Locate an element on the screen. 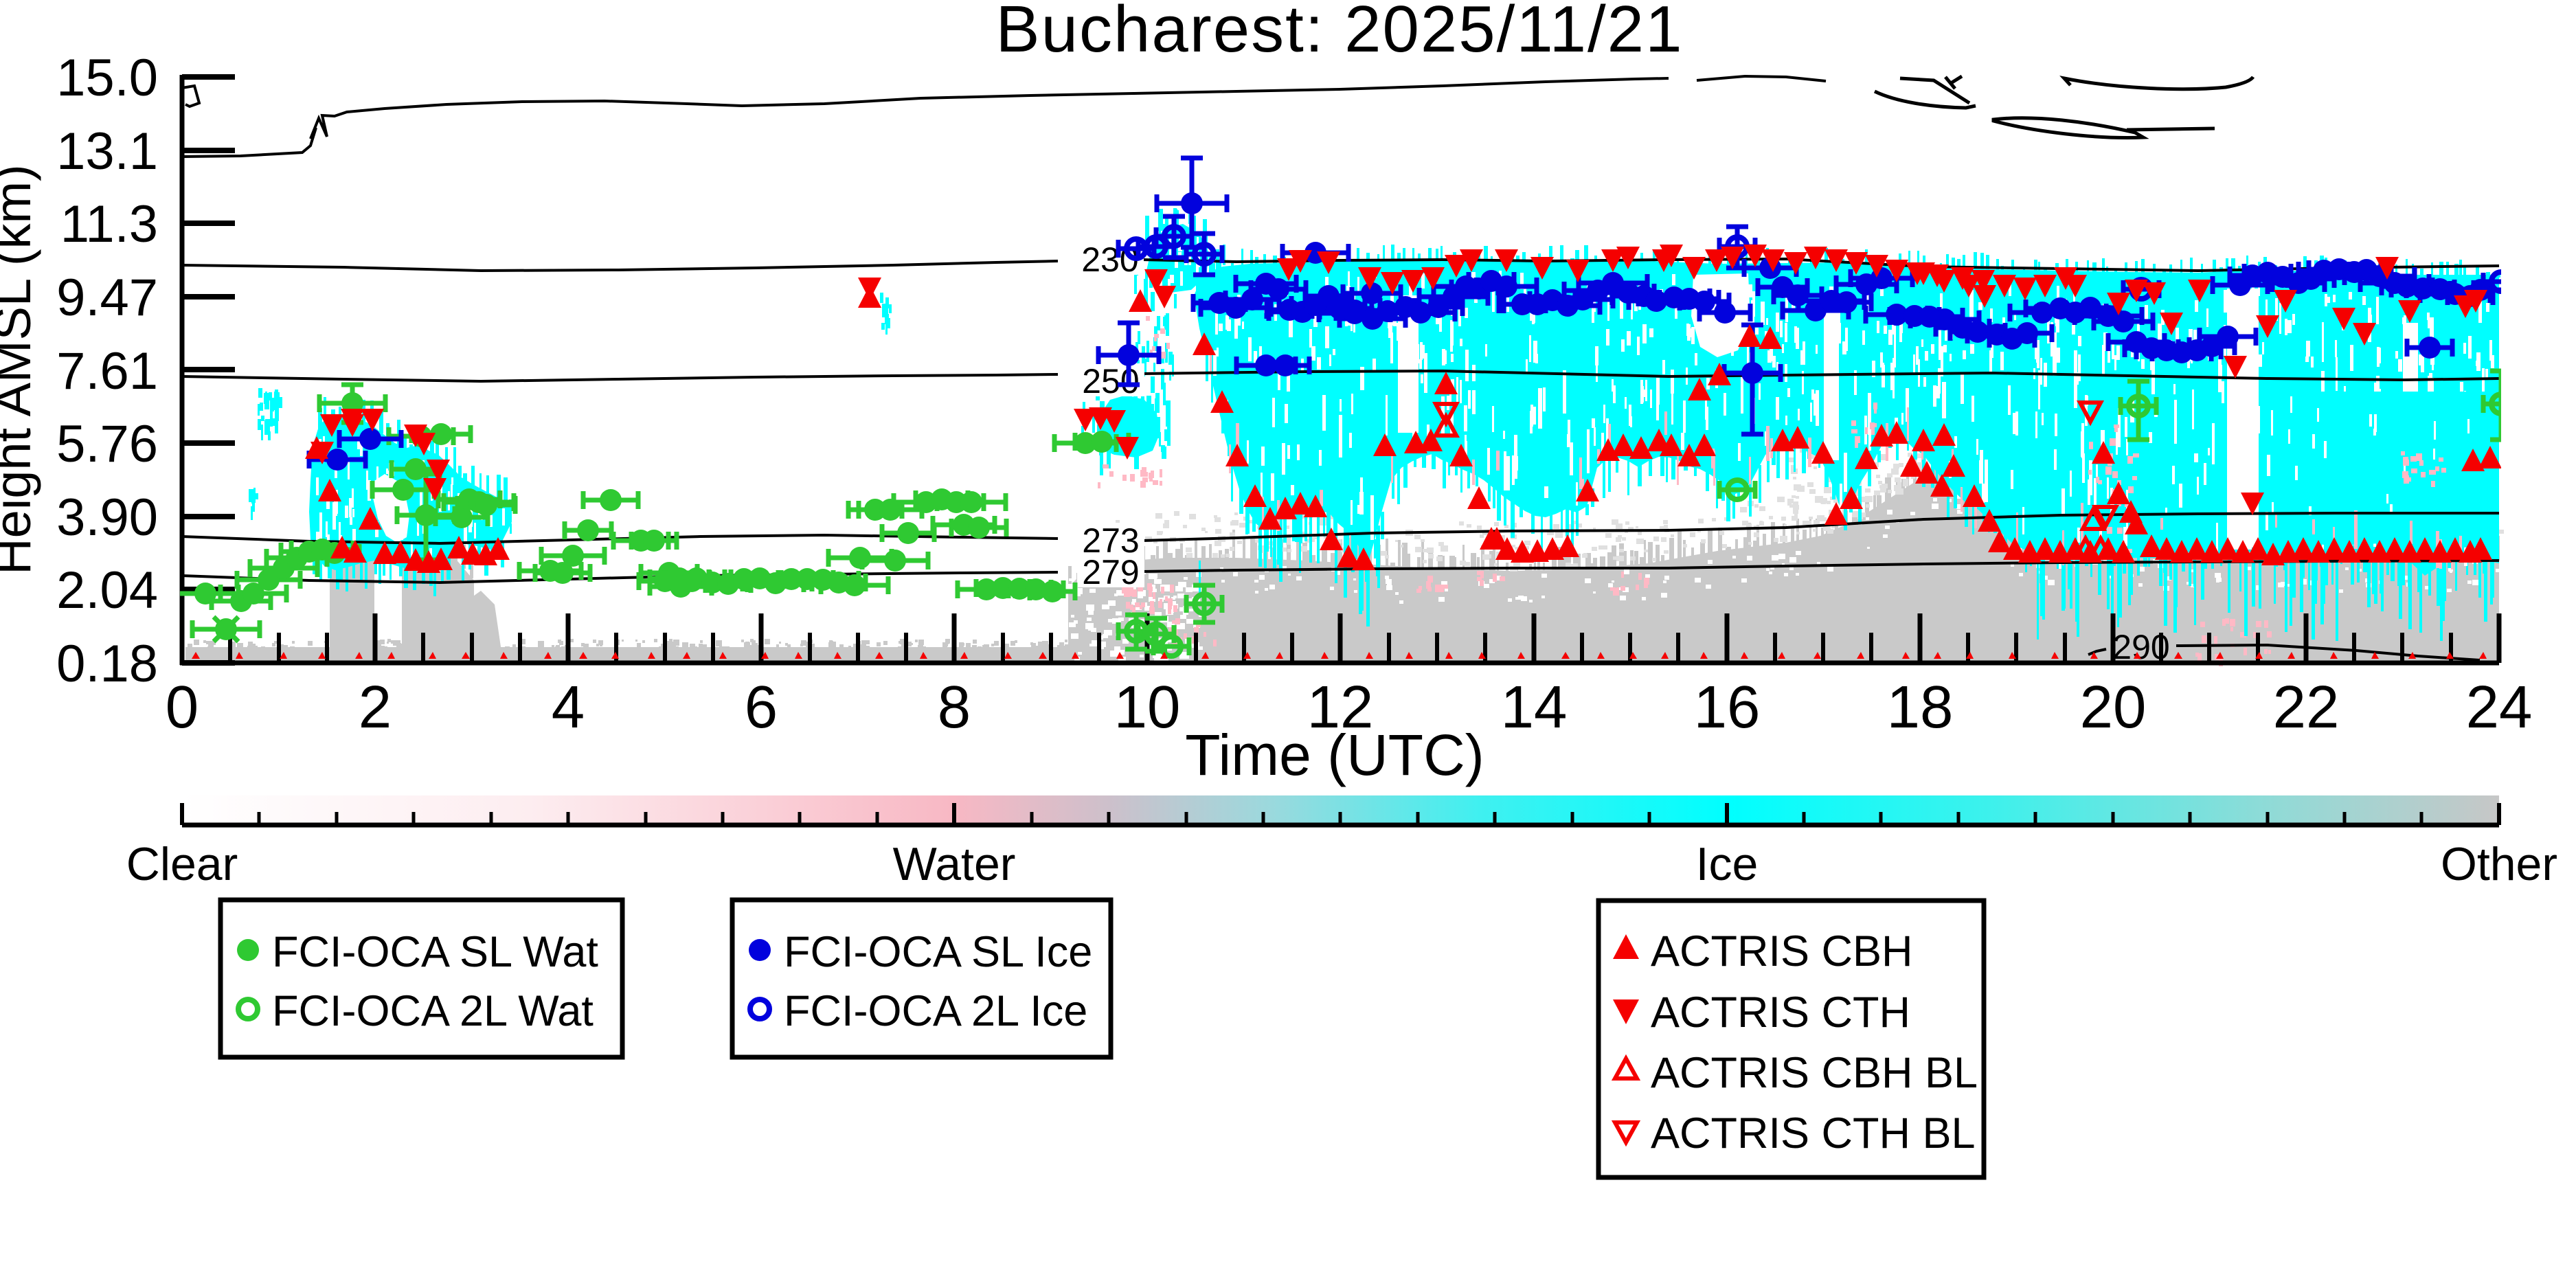  svg-text: 2 is located at coordinates (375, 707).